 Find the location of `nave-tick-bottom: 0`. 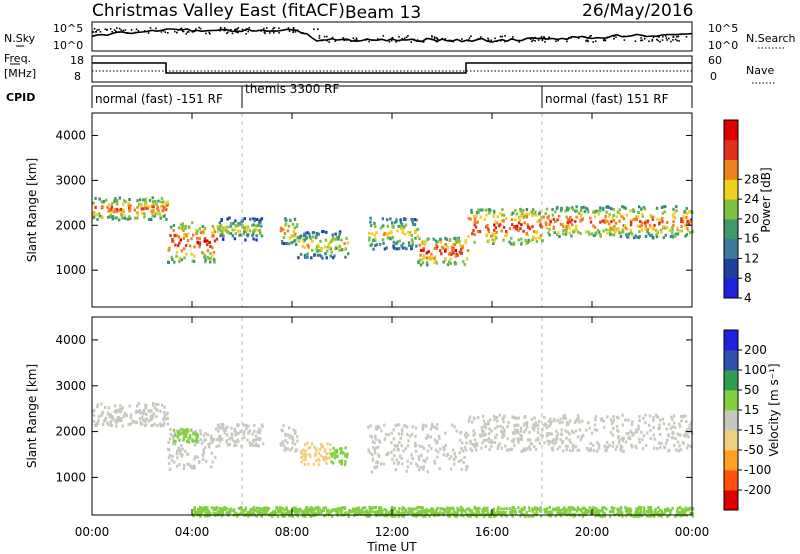

nave-tick-bottom: 0 is located at coordinates (713, 76).